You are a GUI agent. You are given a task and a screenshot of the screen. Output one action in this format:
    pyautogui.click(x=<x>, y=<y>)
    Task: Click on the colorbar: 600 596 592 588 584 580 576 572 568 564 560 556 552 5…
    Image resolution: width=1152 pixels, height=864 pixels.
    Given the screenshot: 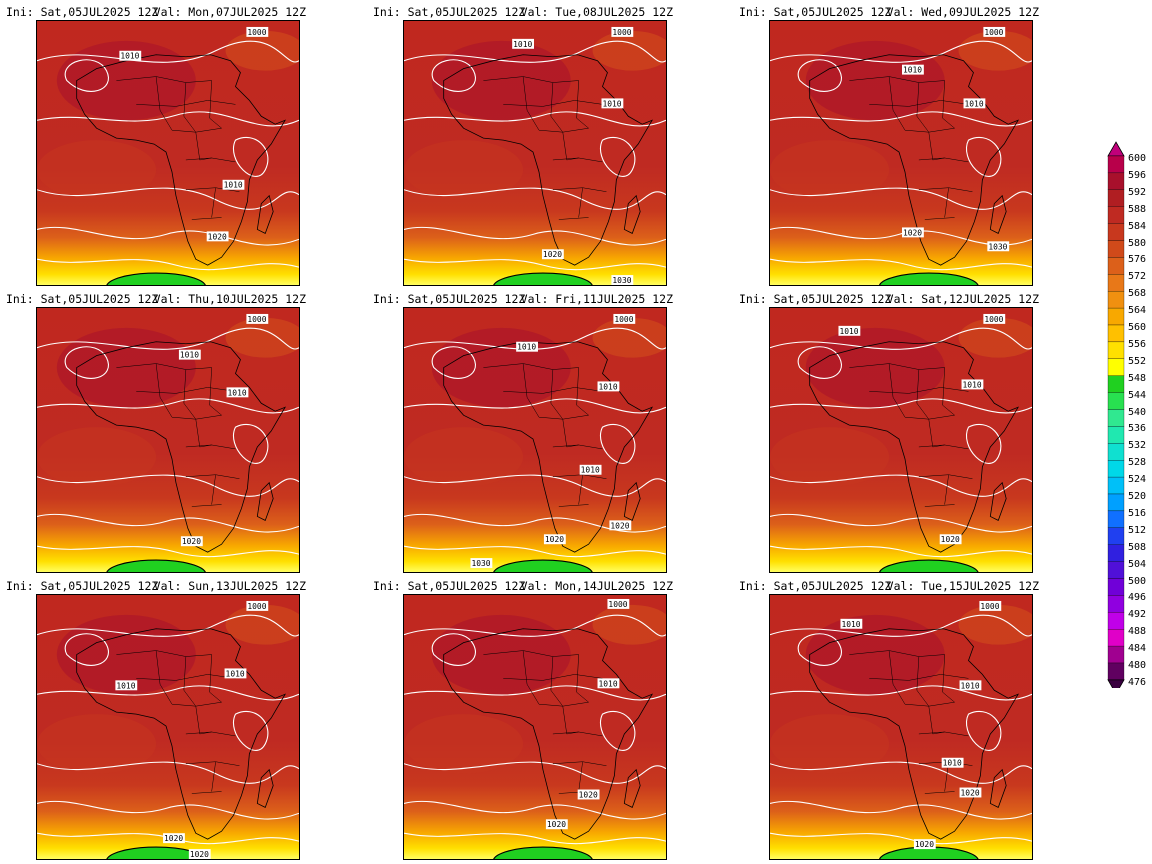 What is the action you would take?
    pyautogui.click(x=1126, y=417)
    